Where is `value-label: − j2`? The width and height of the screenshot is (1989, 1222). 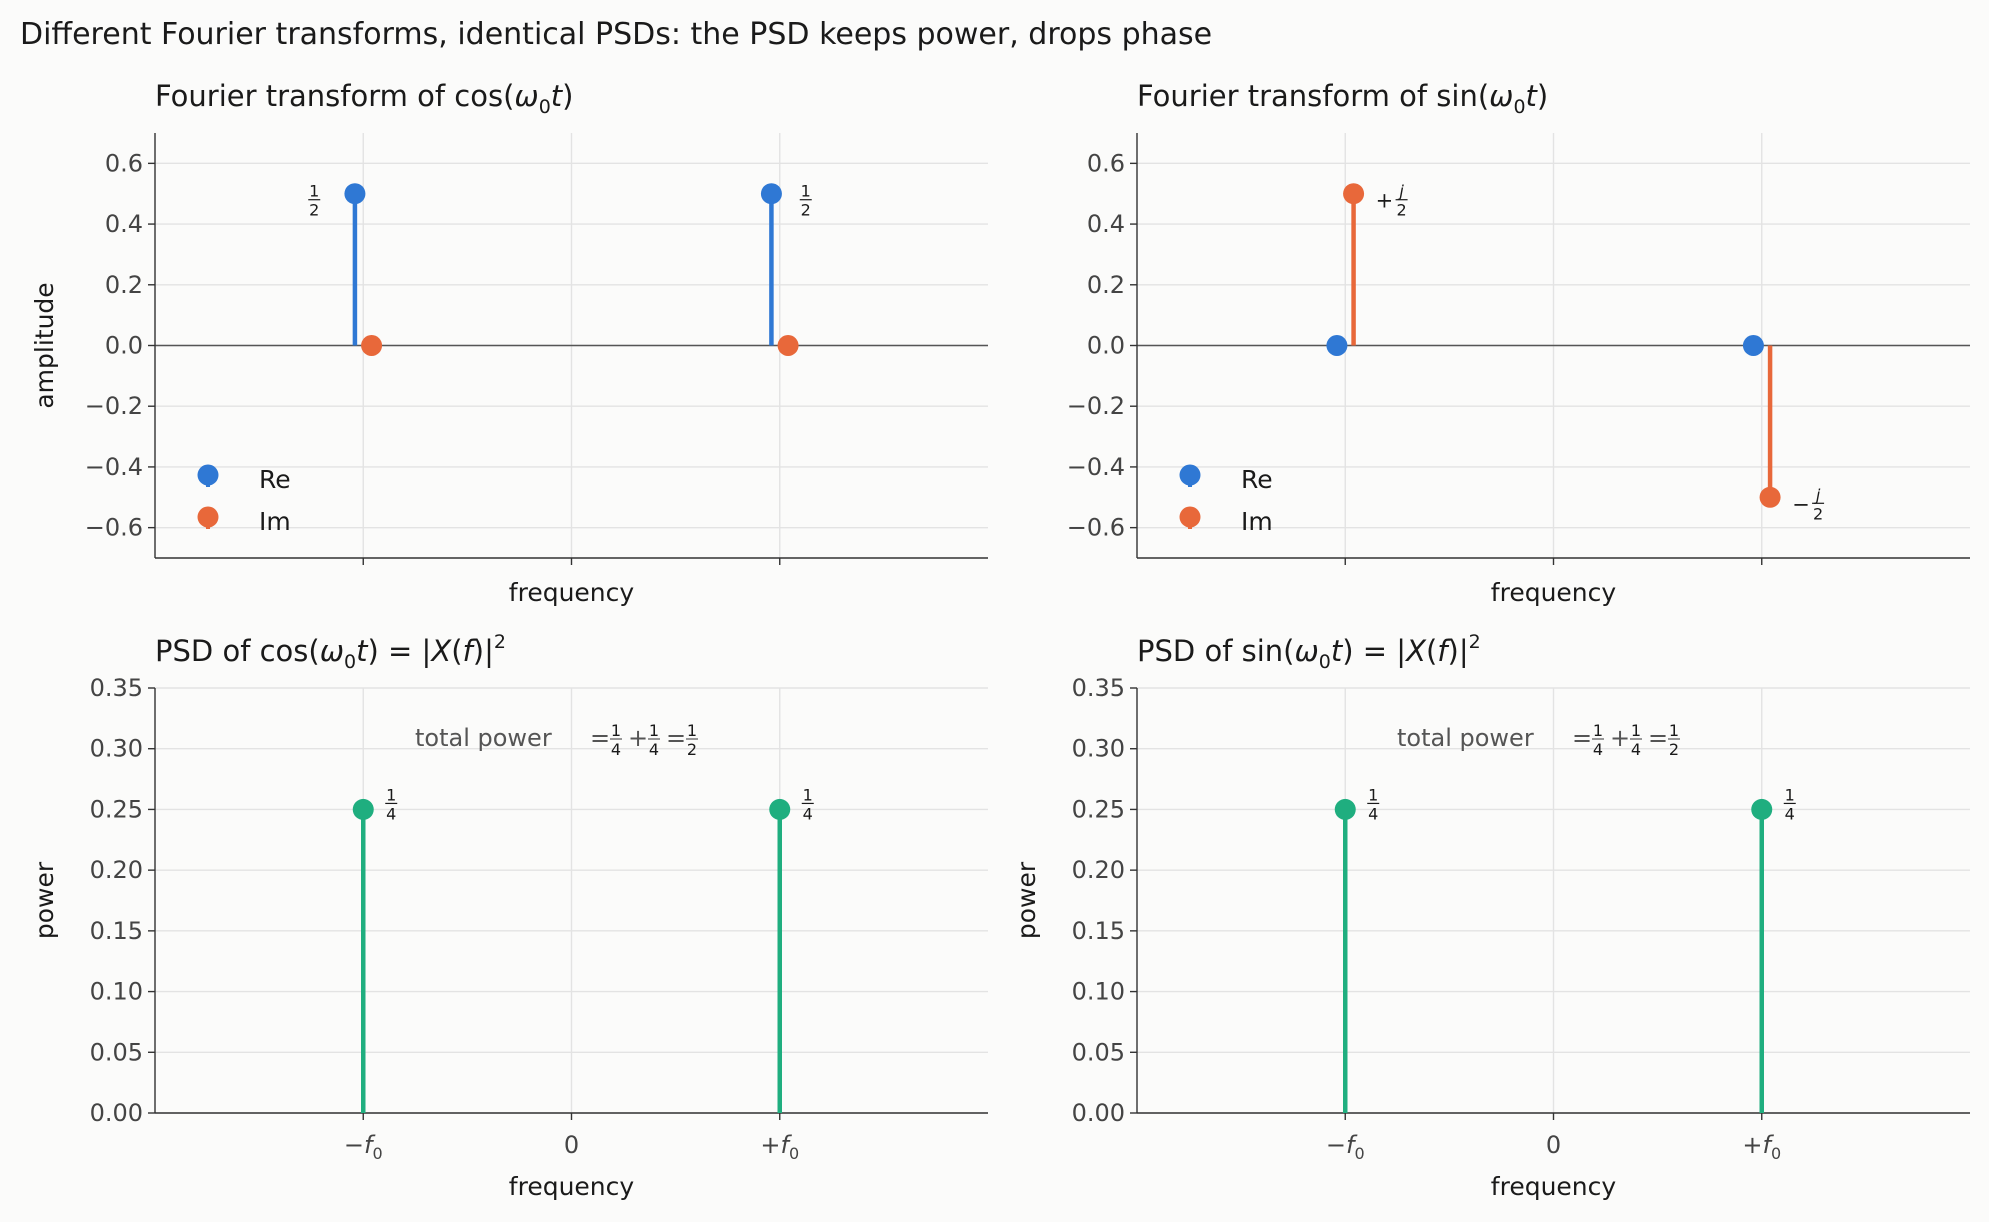
value-label: − j2 is located at coordinates (1808, 504).